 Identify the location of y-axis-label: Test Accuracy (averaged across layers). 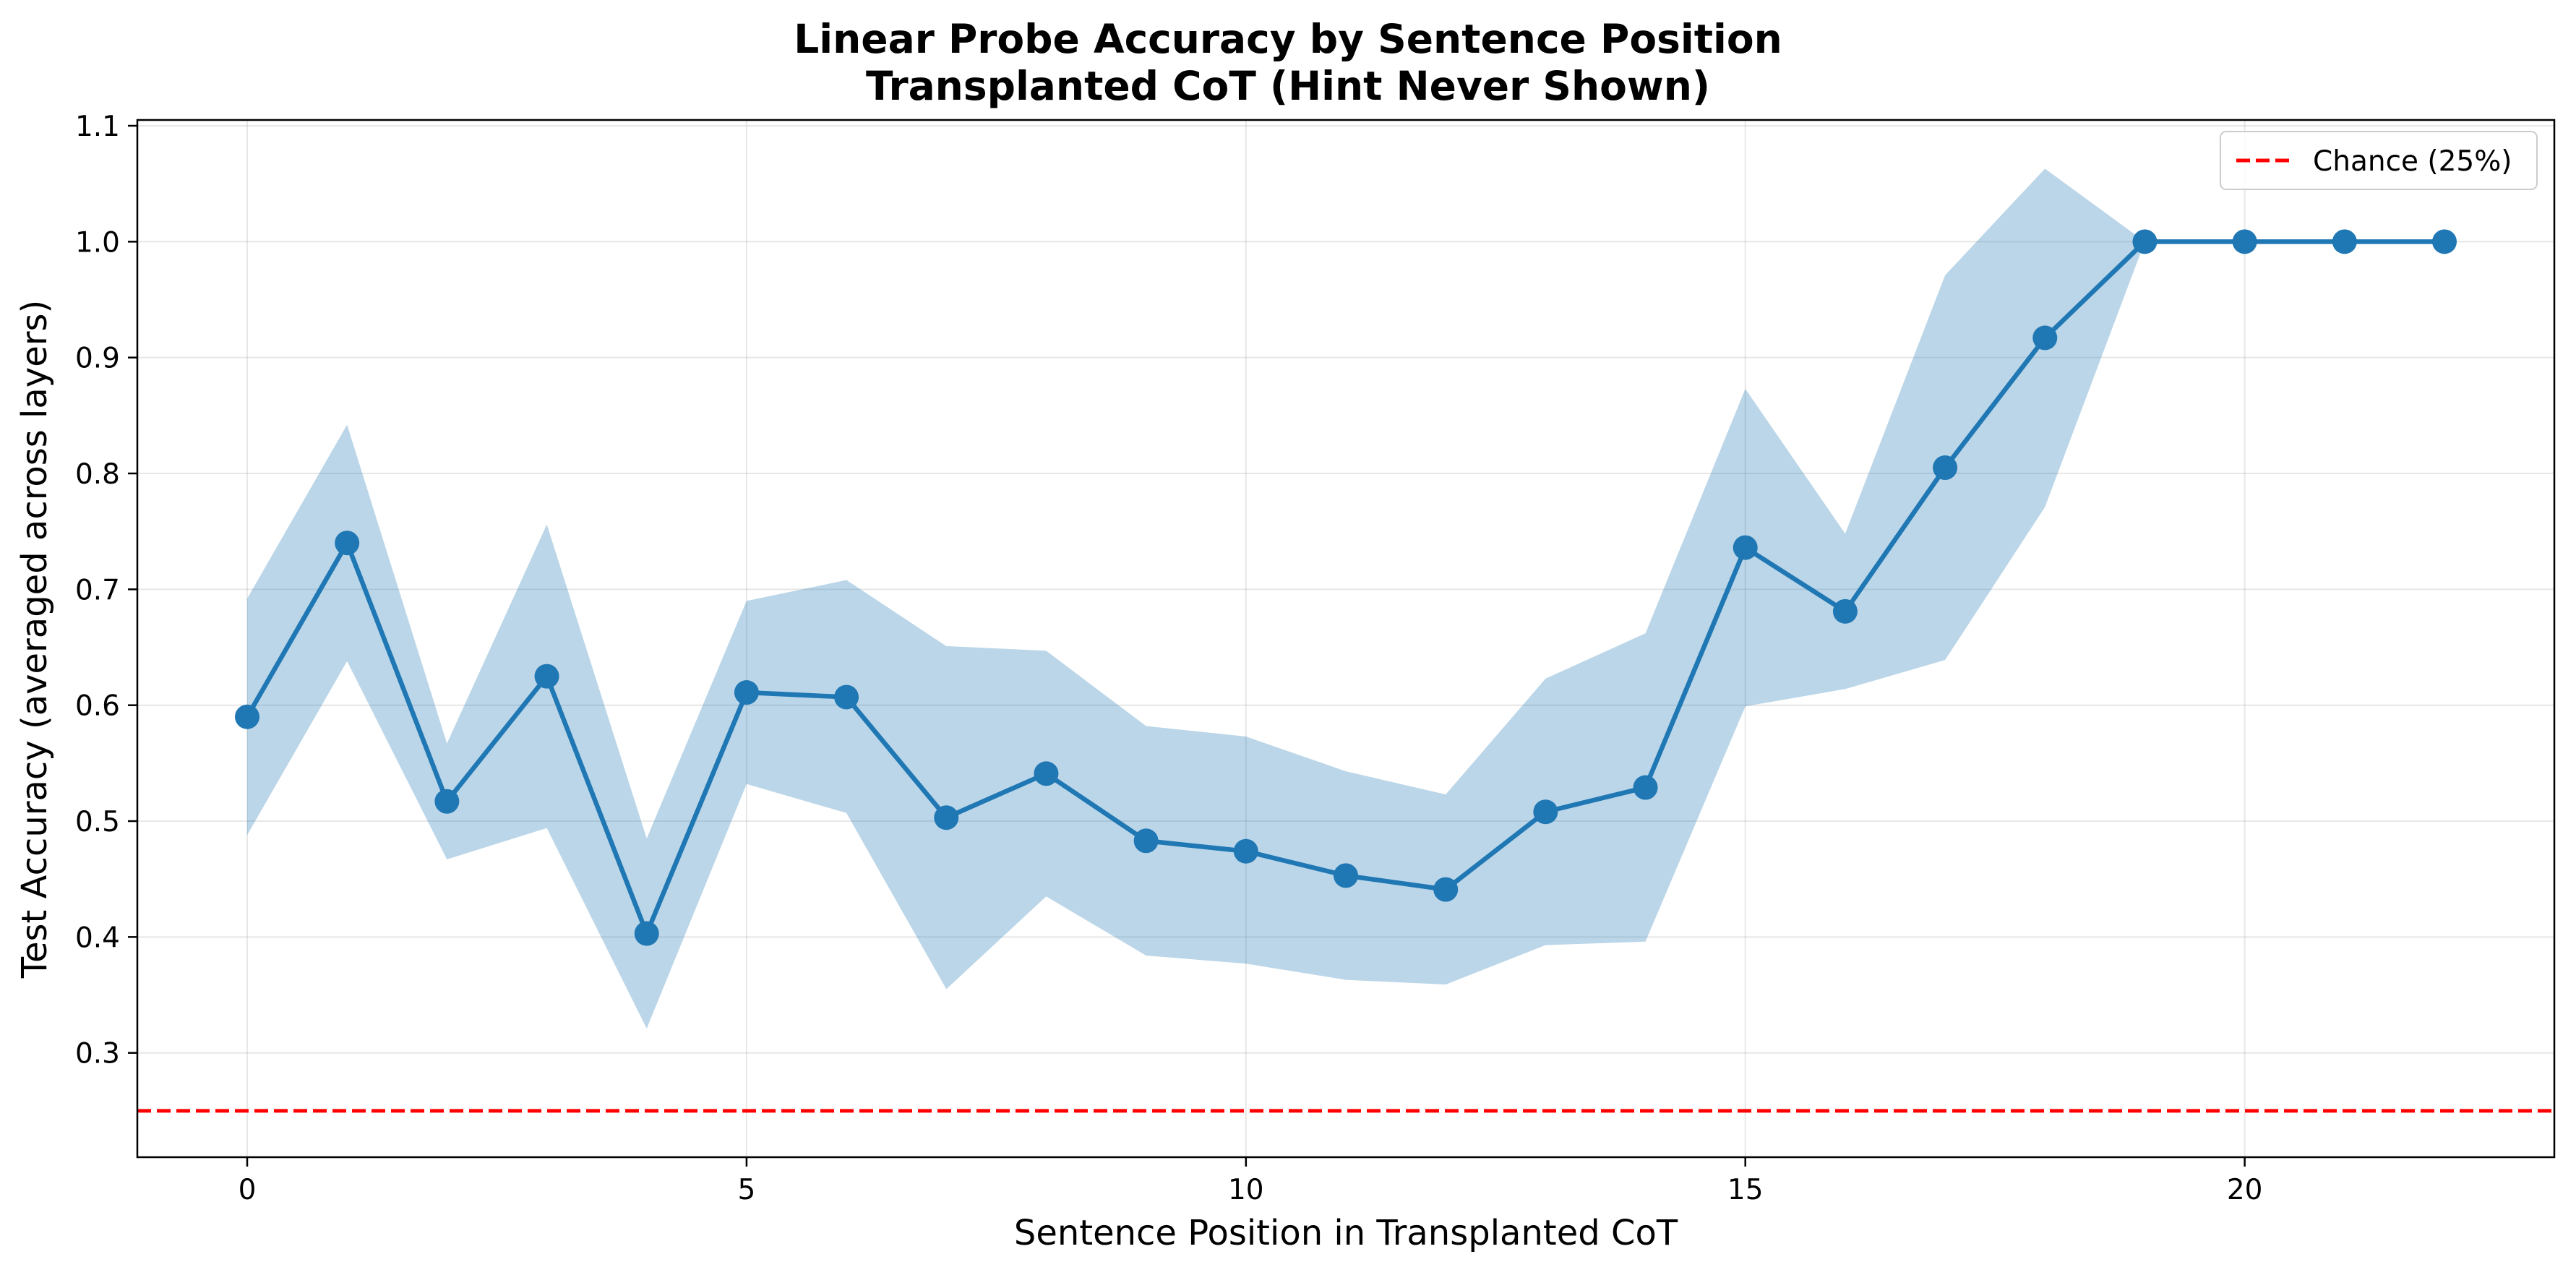
(35, 639).